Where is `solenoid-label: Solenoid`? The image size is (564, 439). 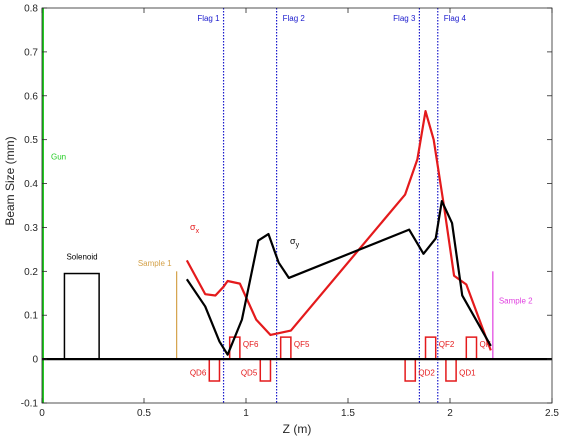
solenoid-label: Solenoid is located at coordinates (81, 257).